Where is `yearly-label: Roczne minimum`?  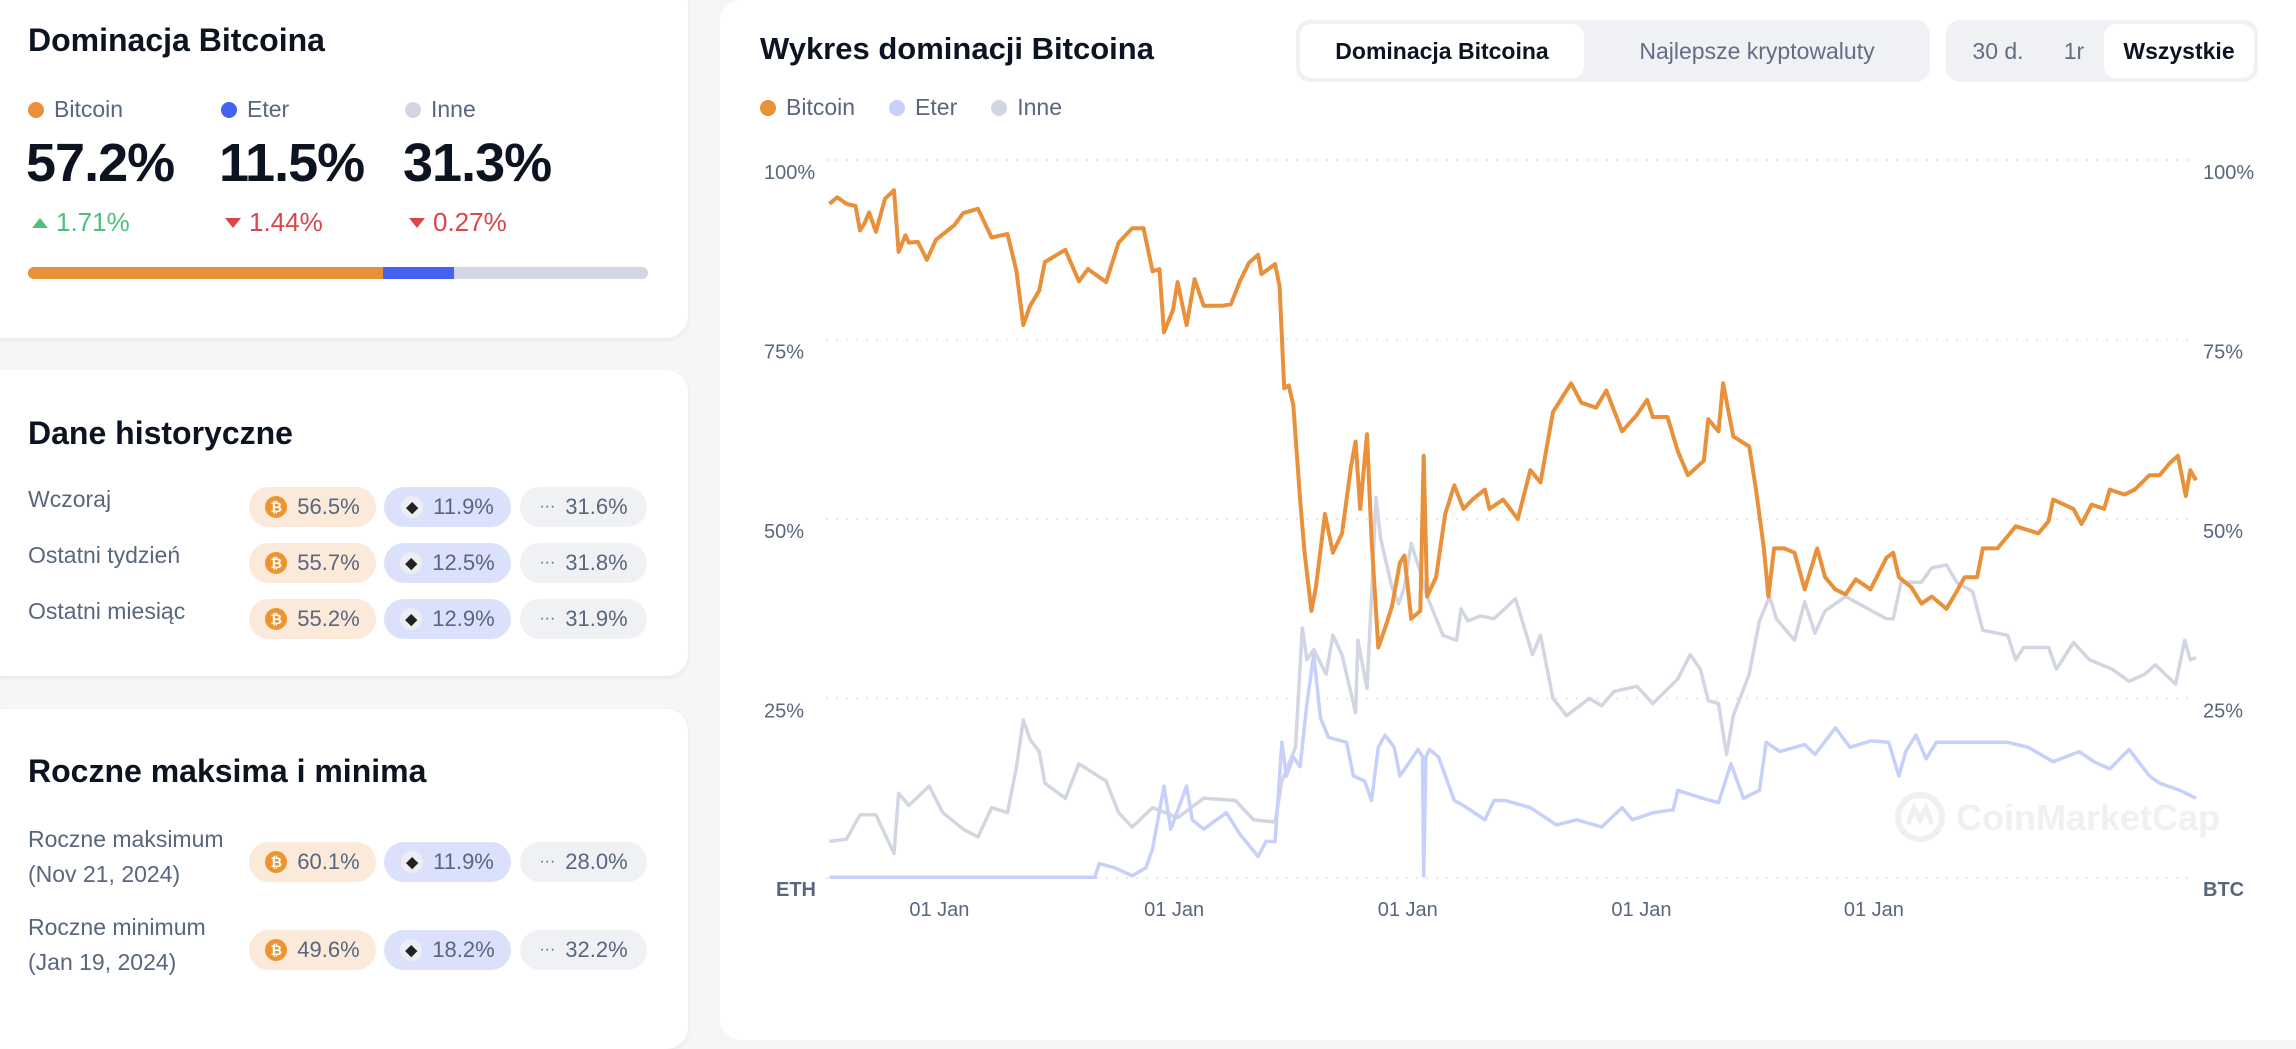
yearly-label: Roczne minimum is located at coordinates (117, 927).